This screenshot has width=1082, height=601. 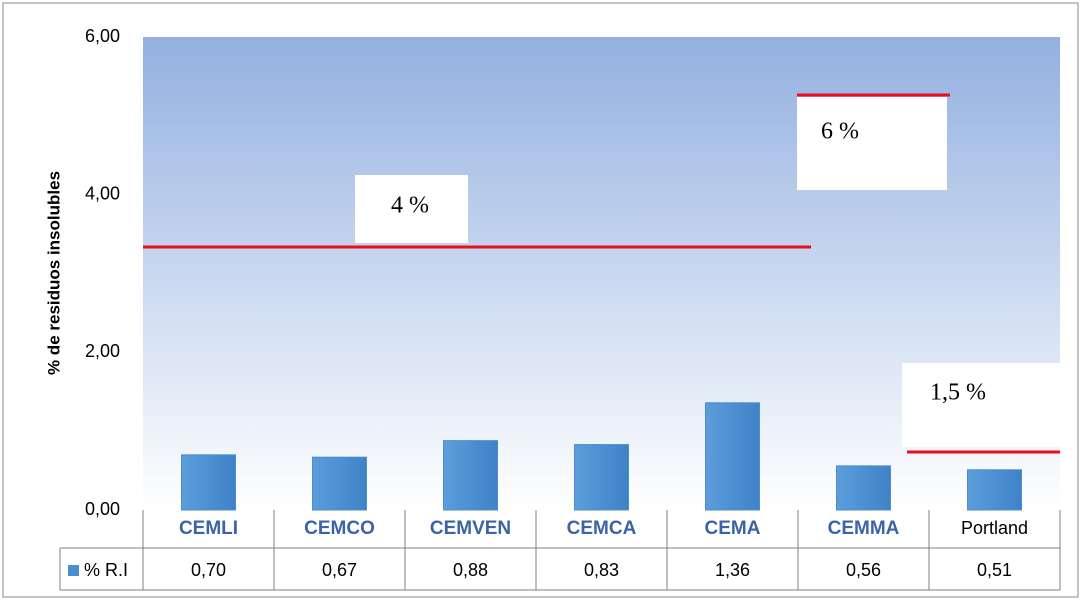 What do you see at coordinates (339, 570) in the screenshot?
I see `value-label: 0,67` at bounding box center [339, 570].